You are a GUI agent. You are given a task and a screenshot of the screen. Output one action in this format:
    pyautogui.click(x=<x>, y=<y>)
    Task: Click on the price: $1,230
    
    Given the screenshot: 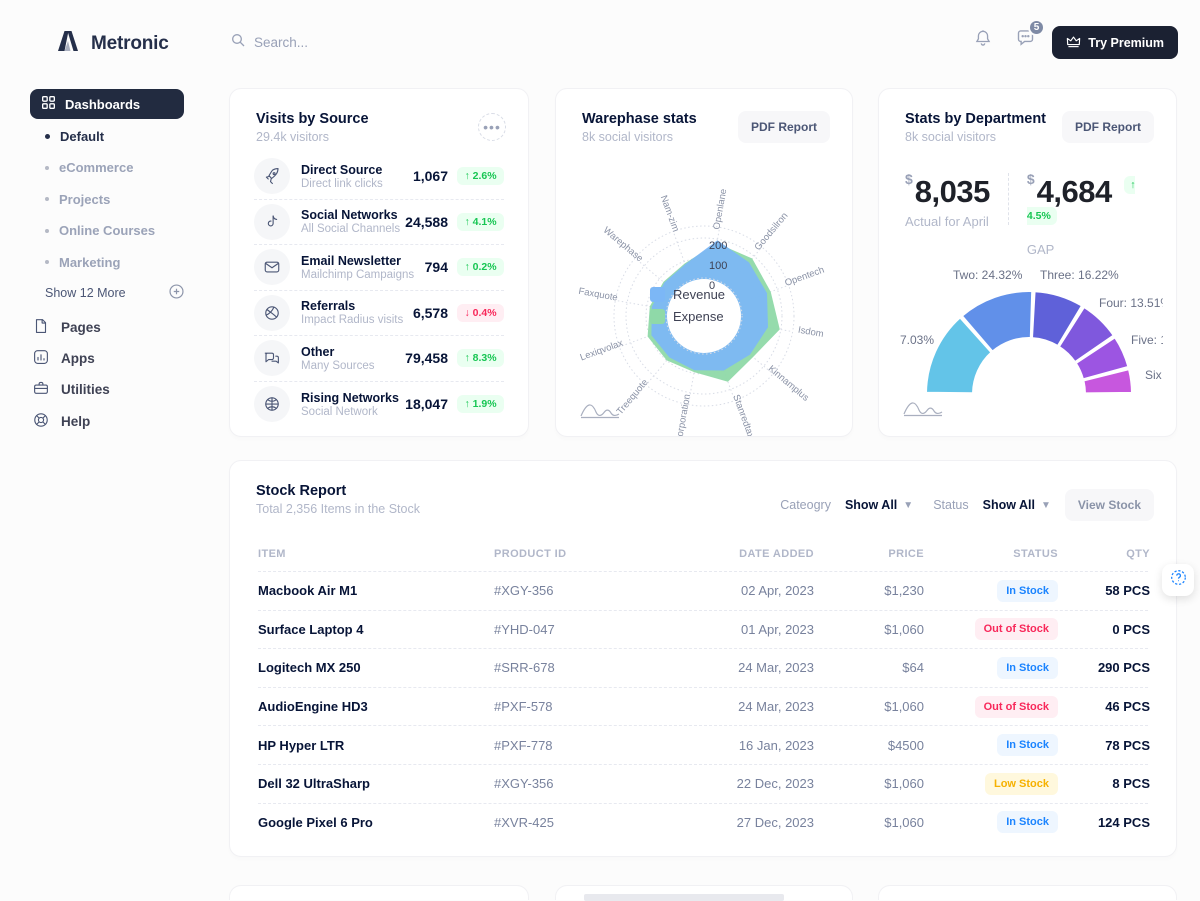 What is the action you would take?
    pyautogui.click(x=904, y=591)
    